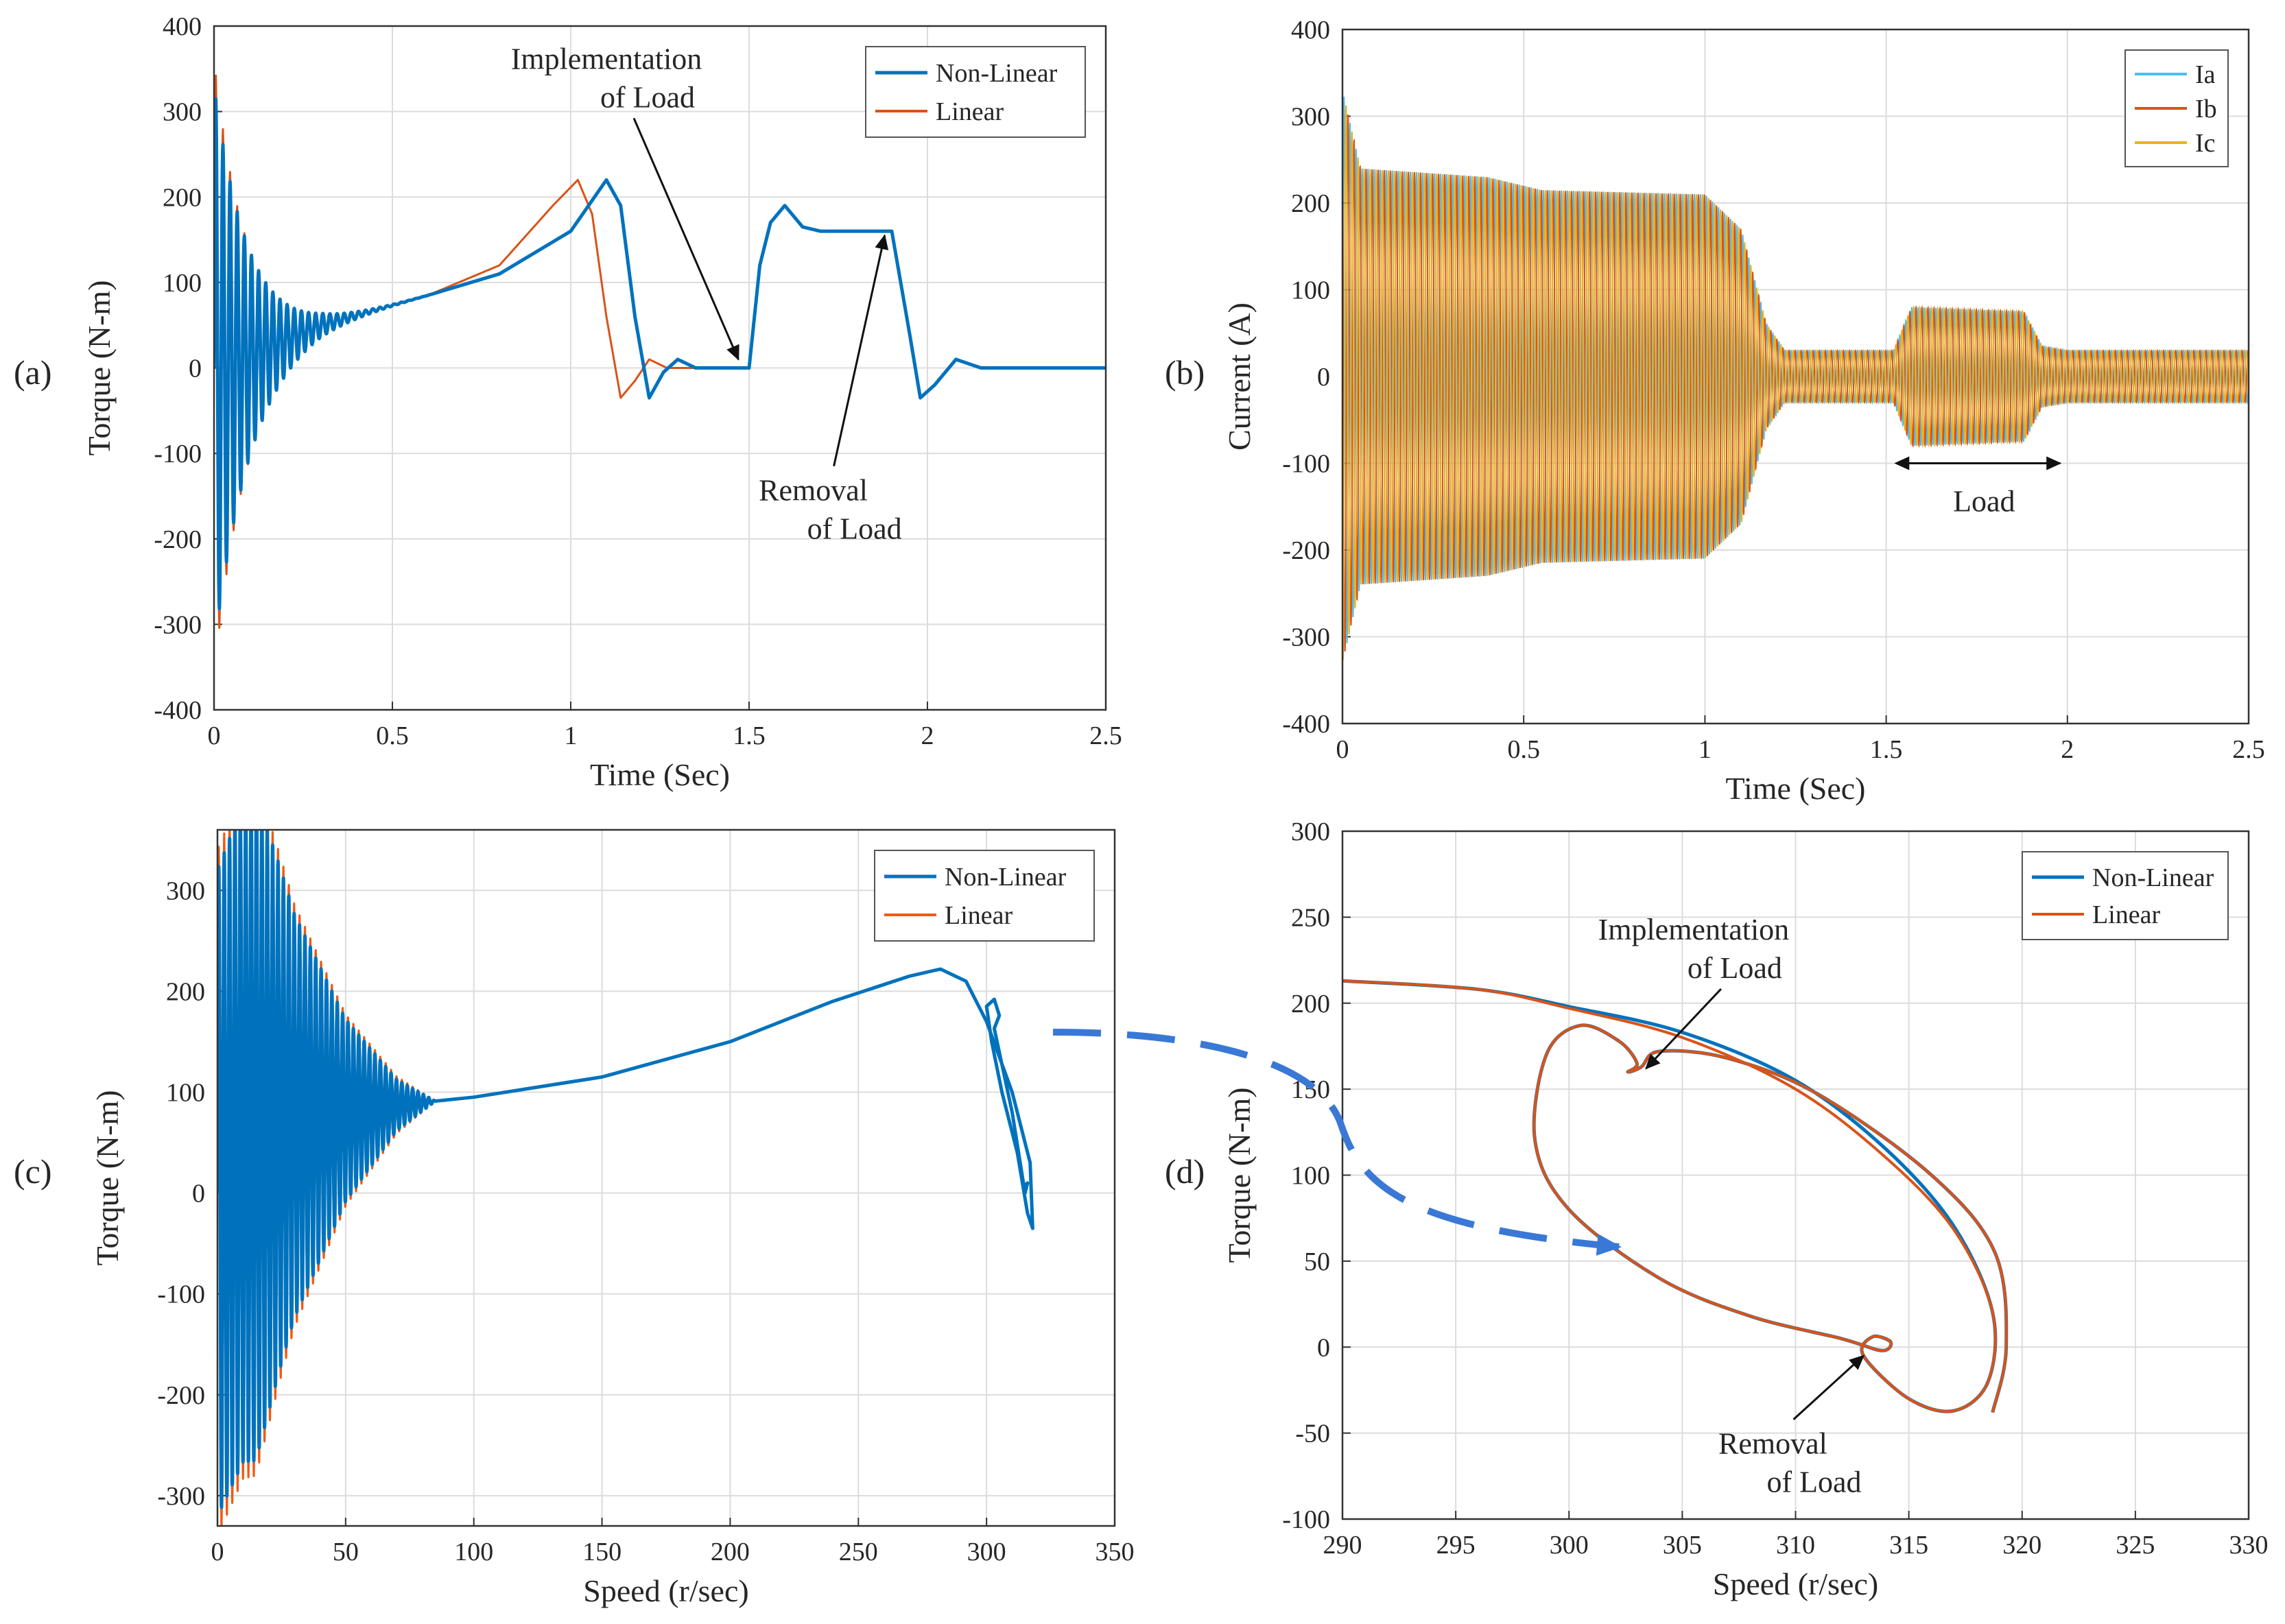 The image size is (2285, 1624). I want to click on x-tick-label: 310, so click(1796, 1546).